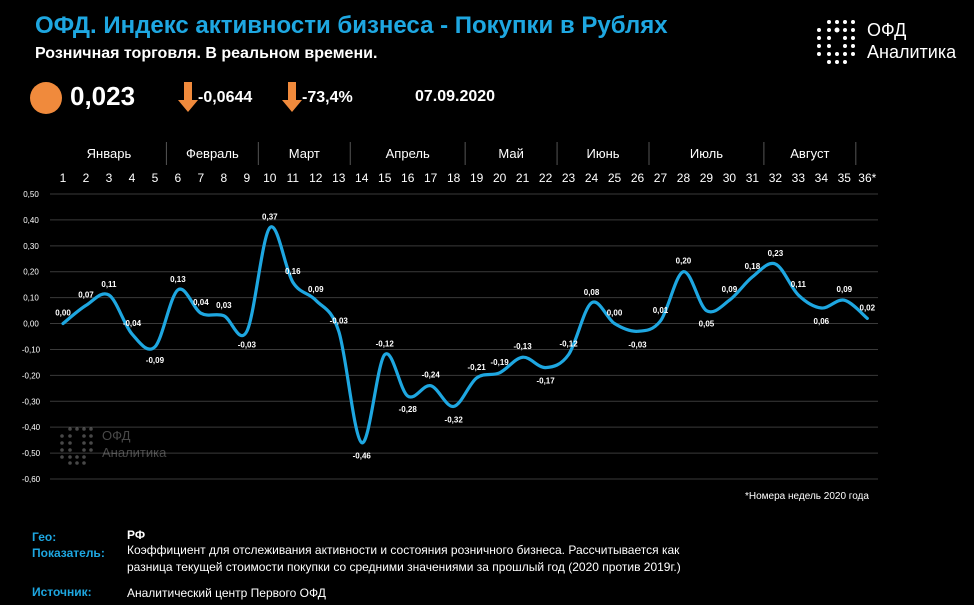  Describe the element at coordinates (408, 153) in the screenshot. I see `month-label: Апрель` at that location.